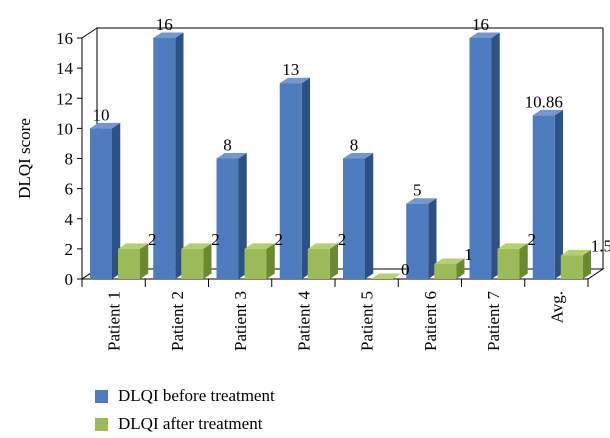 This screenshot has height=438, width=610. What do you see at coordinates (101, 424) in the screenshot?
I see `legend-swatch-after` at bounding box center [101, 424].